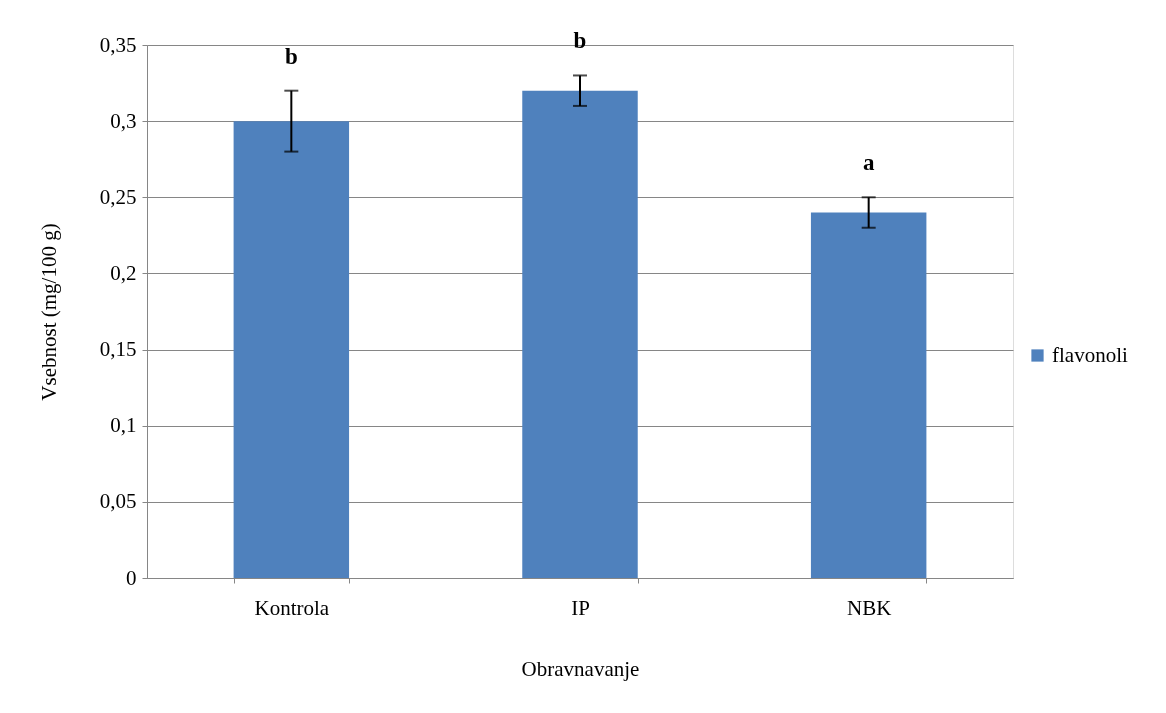 The width and height of the screenshot is (1166, 713). Describe the element at coordinates (580, 607) in the screenshot. I see `x-tick-label: IP` at that location.